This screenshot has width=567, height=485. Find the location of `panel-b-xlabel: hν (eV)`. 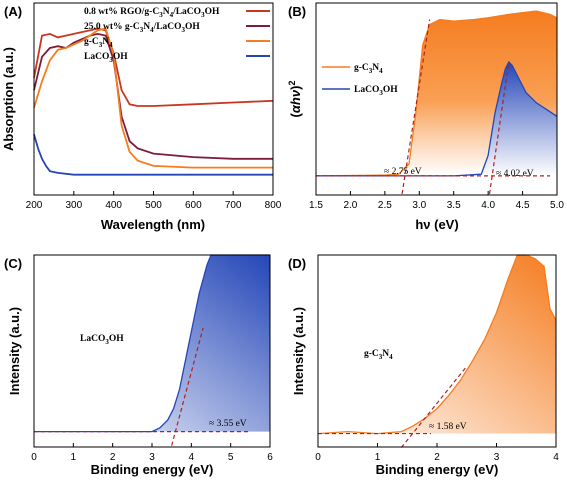

panel-b-xlabel: hν (eV) is located at coordinates (436, 224).